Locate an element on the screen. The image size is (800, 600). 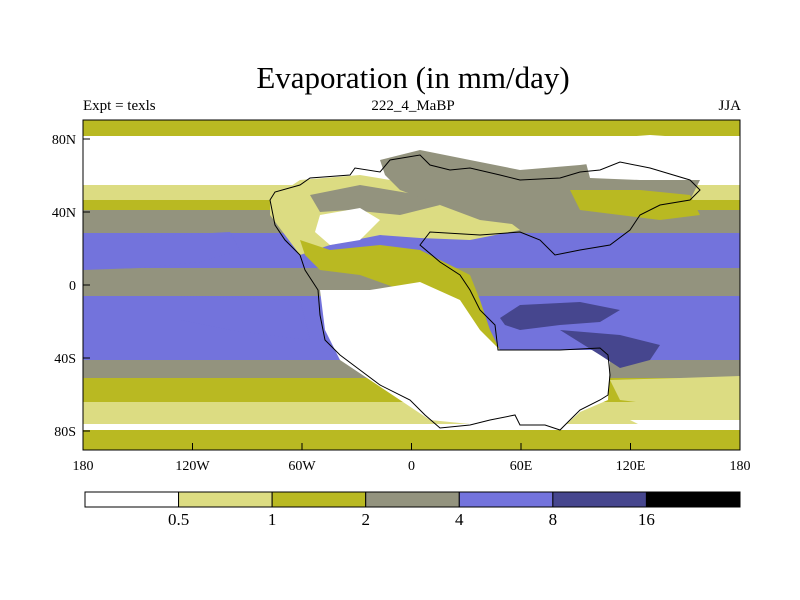
south-light-east is located at coordinates (675, 390).